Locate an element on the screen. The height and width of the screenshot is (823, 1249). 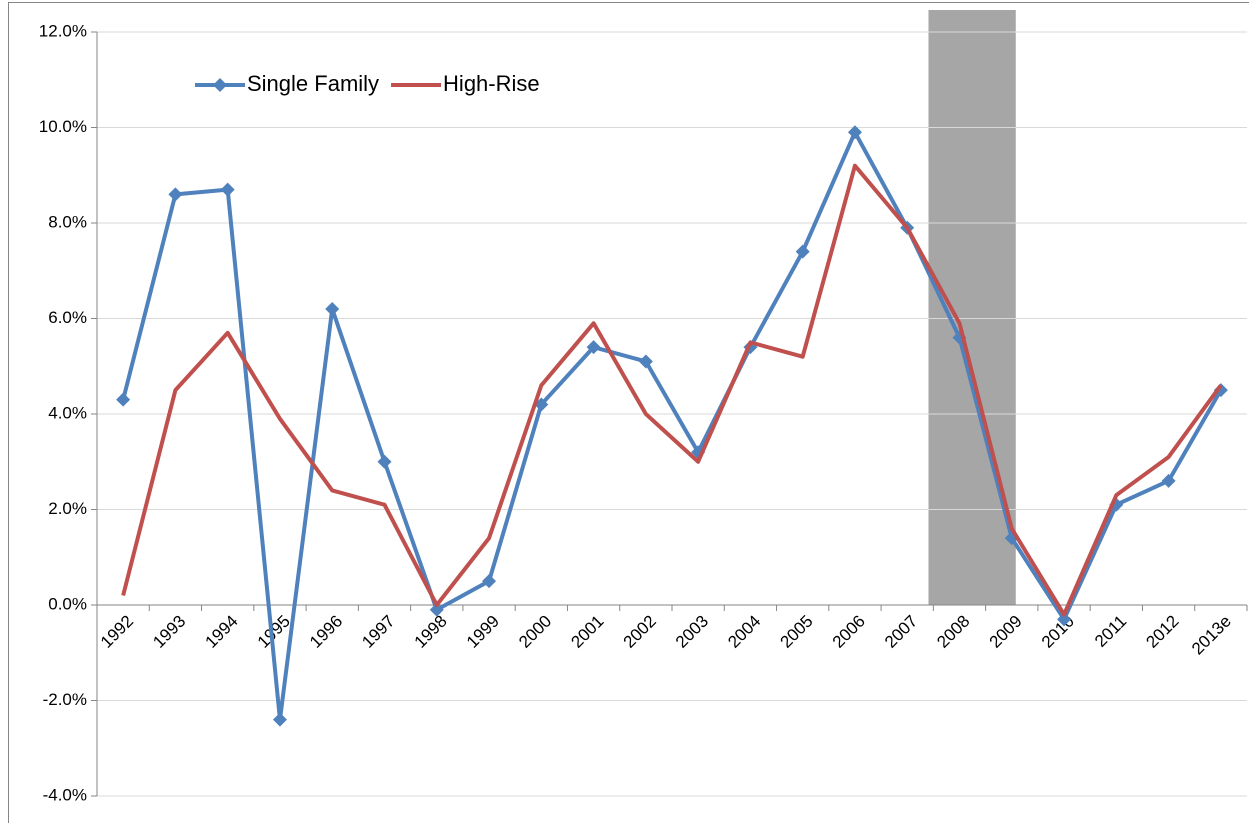
x-tick-label: 2008 is located at coordinates (953, 632).